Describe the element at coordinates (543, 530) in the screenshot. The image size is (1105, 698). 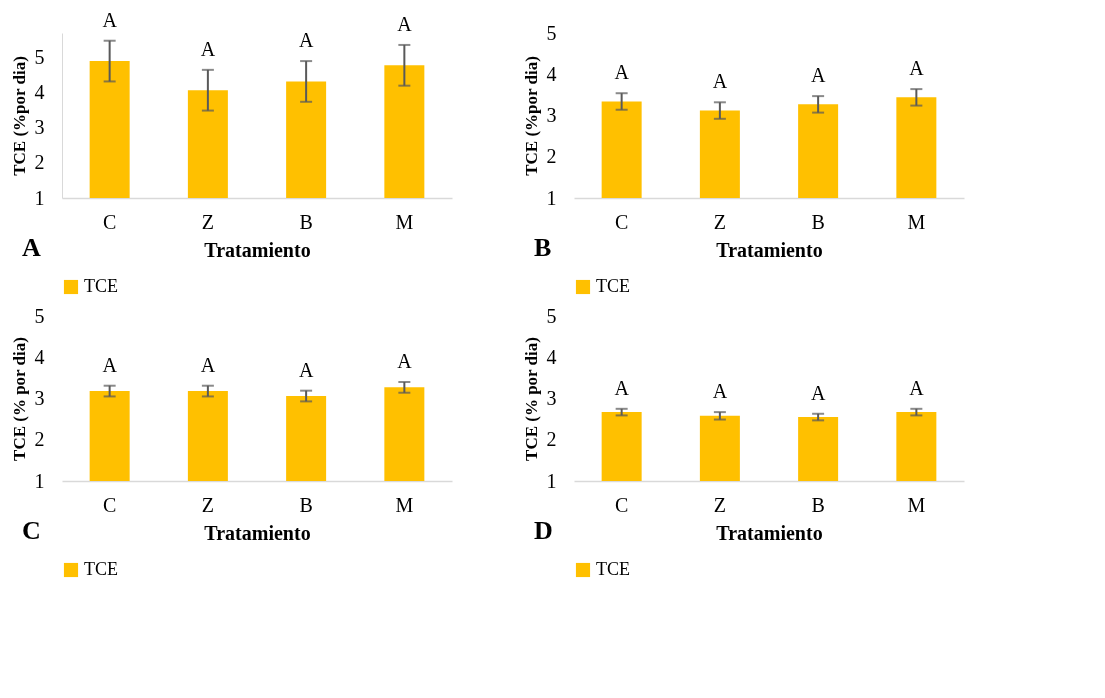
I see `text: D` at that location.